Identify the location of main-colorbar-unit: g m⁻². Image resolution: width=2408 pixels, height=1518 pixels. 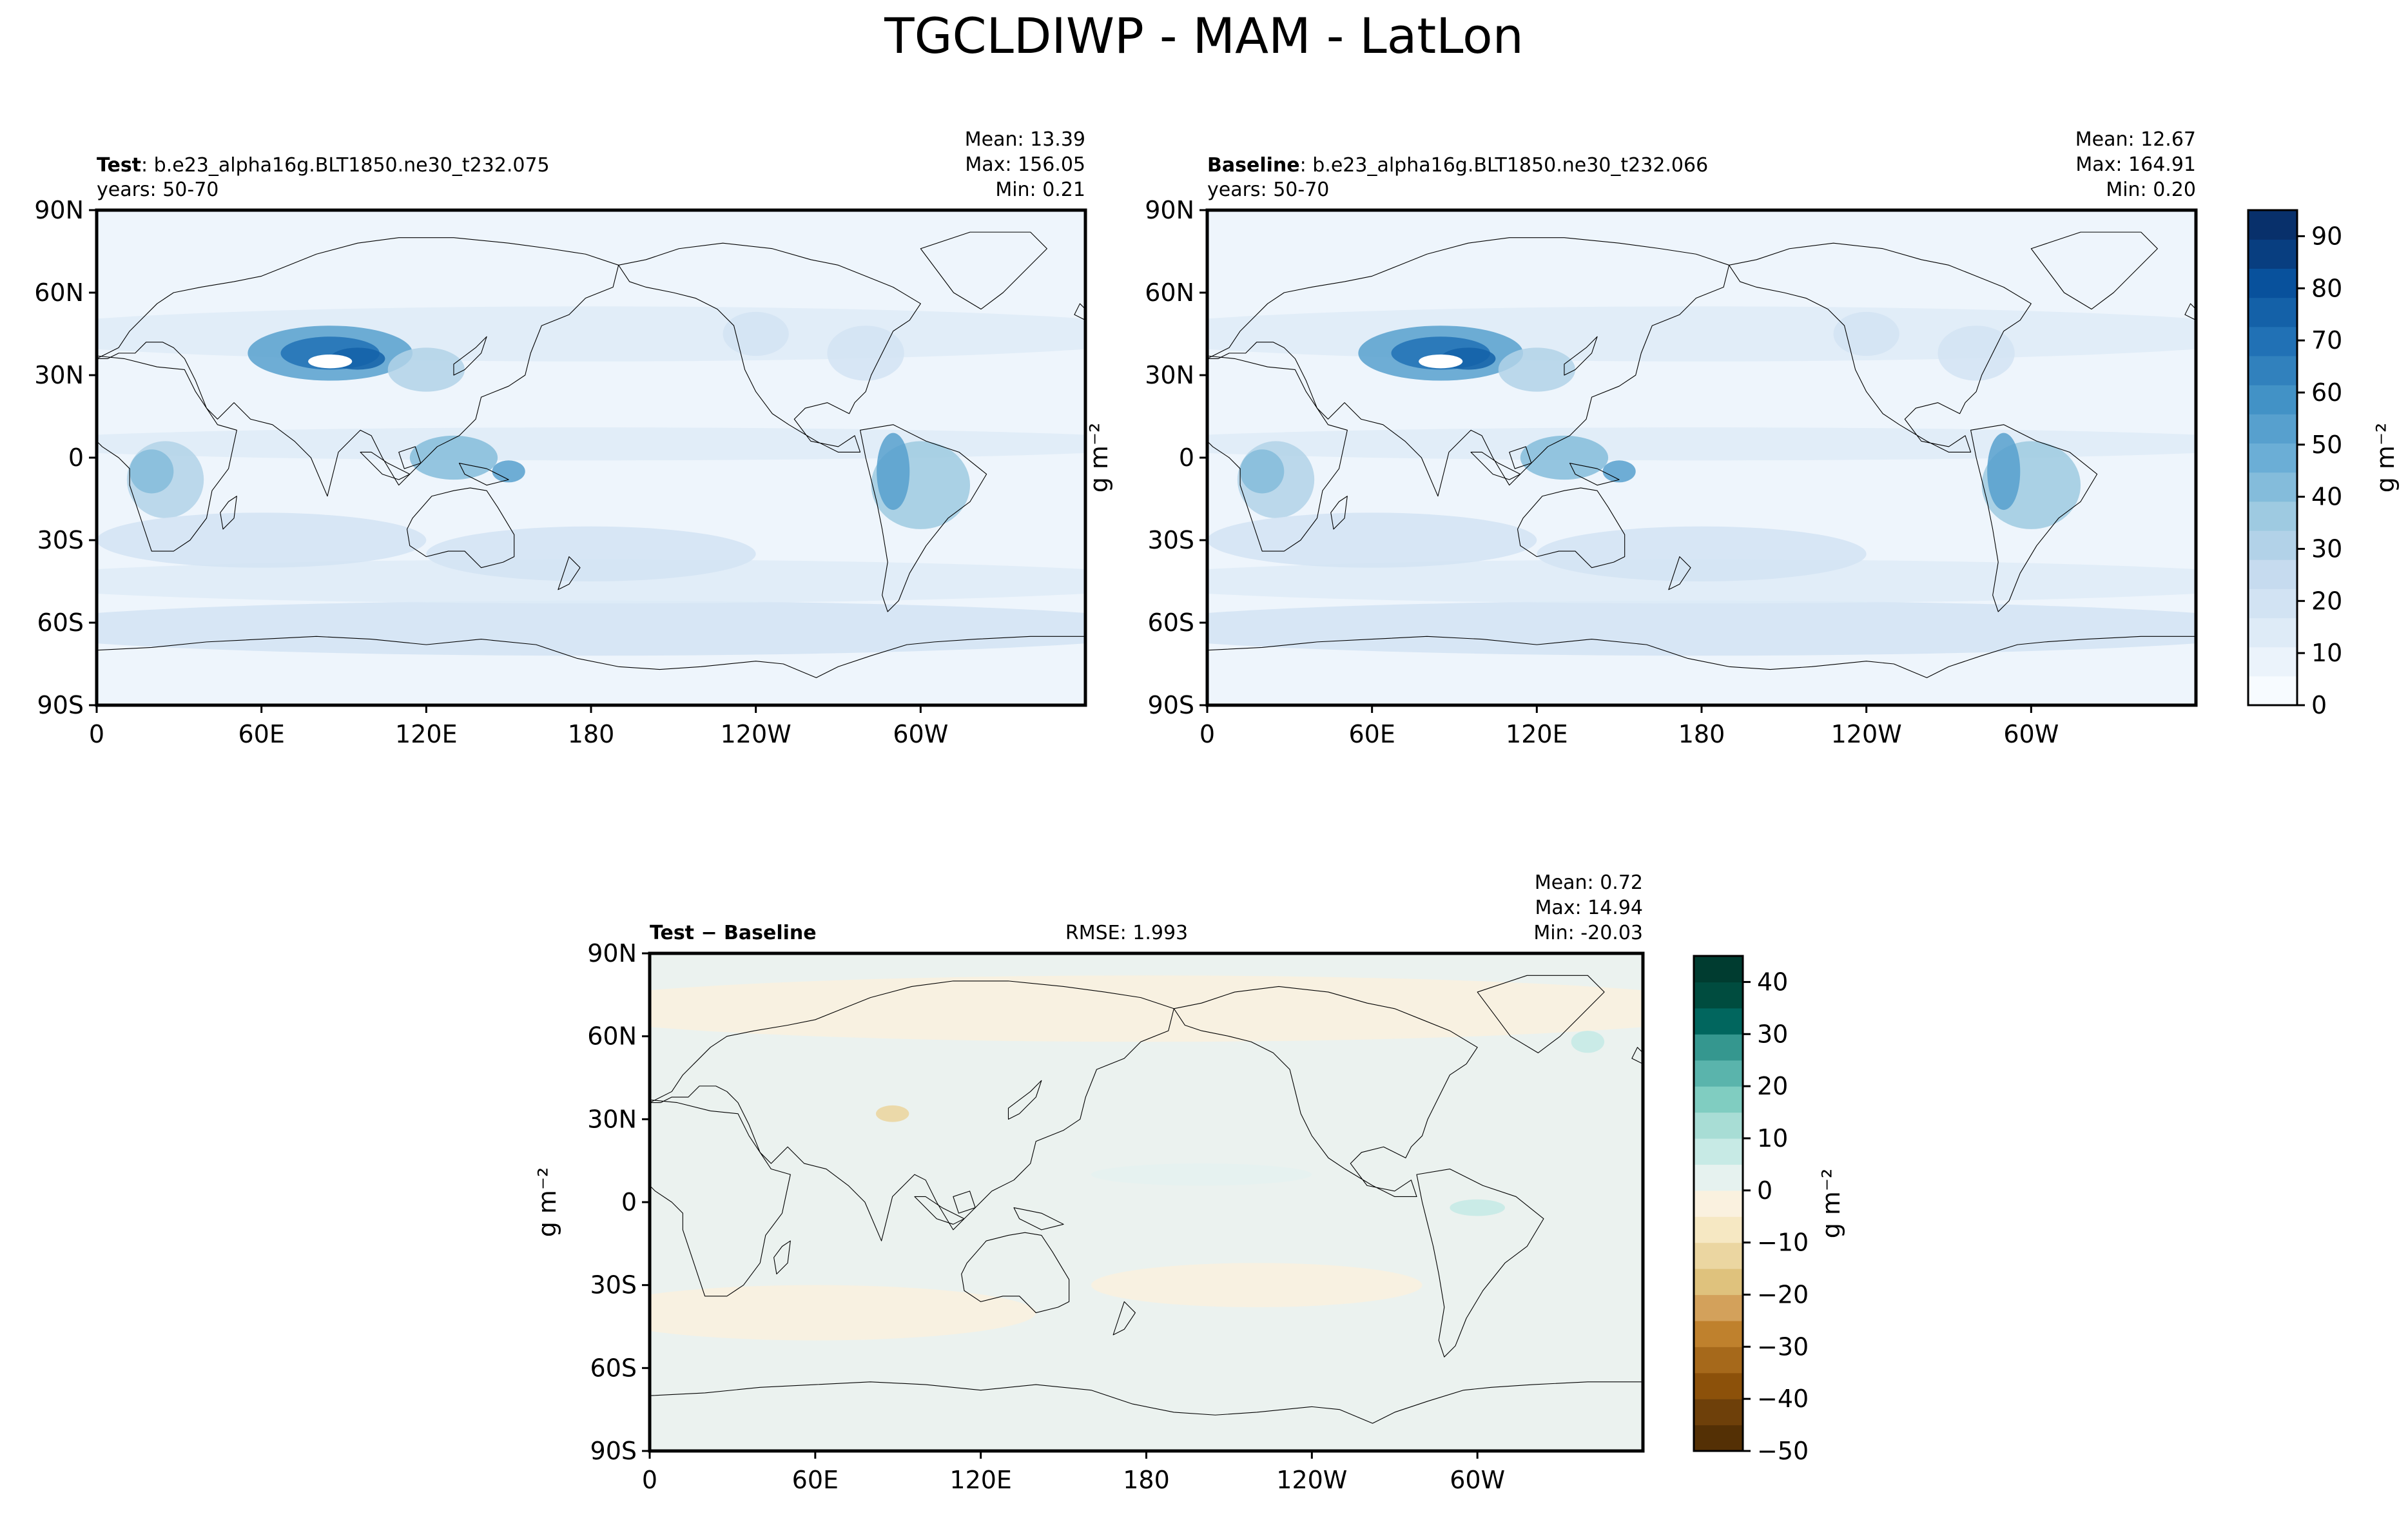
(2385, 458).